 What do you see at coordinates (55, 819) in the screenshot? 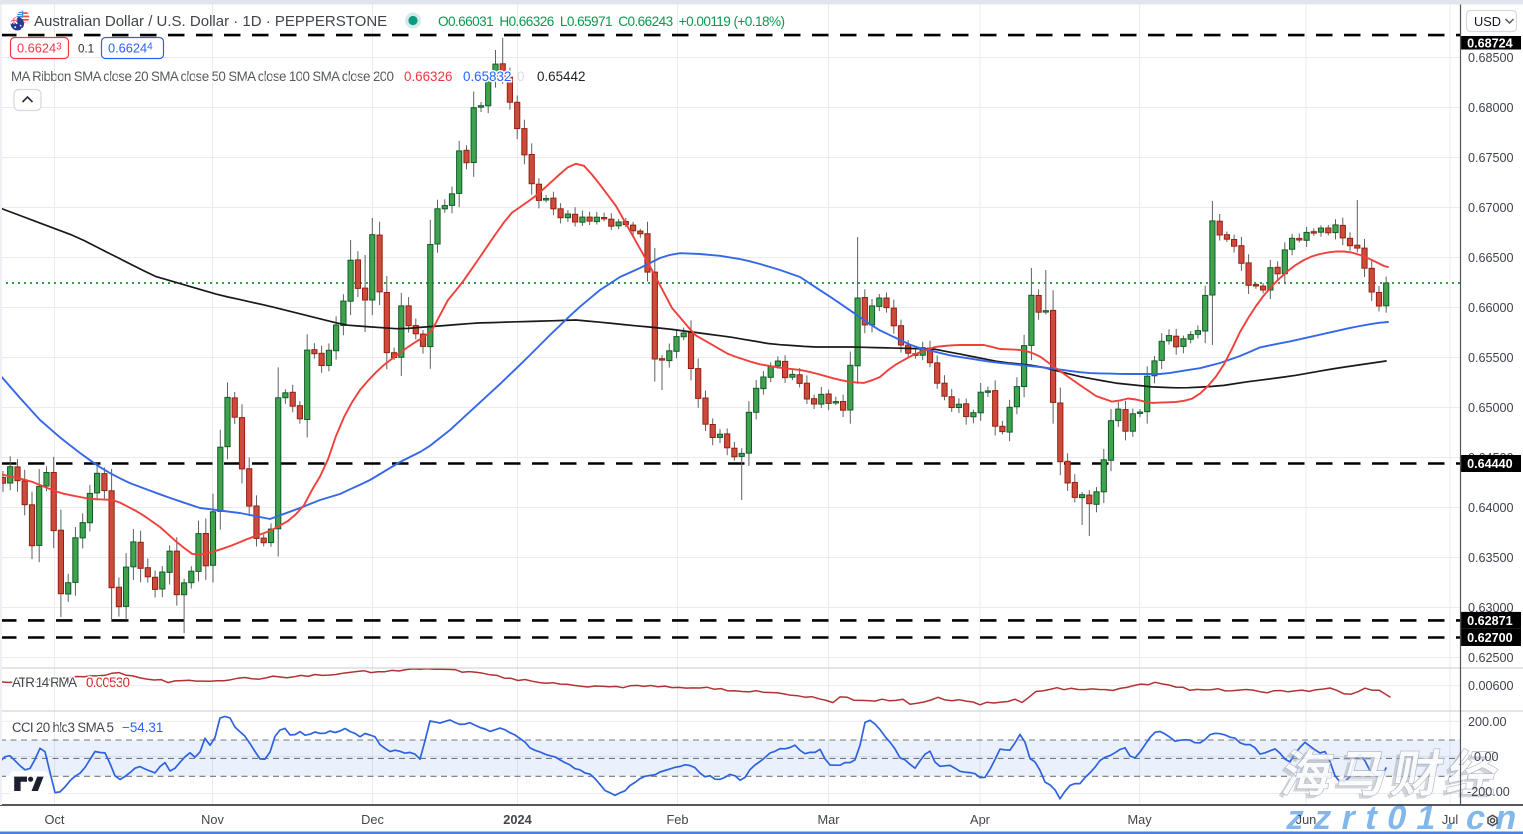
I see `svg-text: Oct` at bounding box center [55, 819].